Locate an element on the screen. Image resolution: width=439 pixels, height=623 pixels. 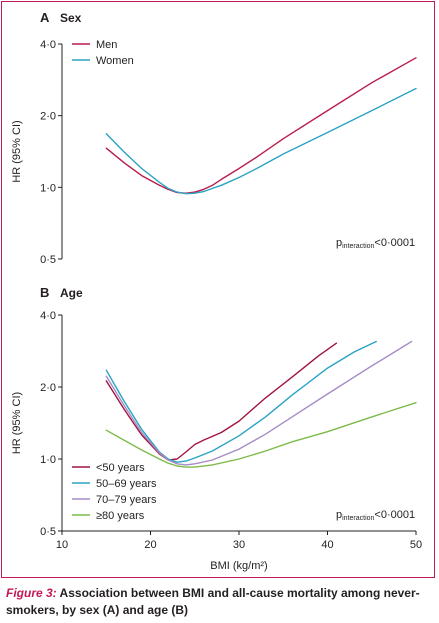
caption-label: Figure 3: is located at coordinates (31, 593).